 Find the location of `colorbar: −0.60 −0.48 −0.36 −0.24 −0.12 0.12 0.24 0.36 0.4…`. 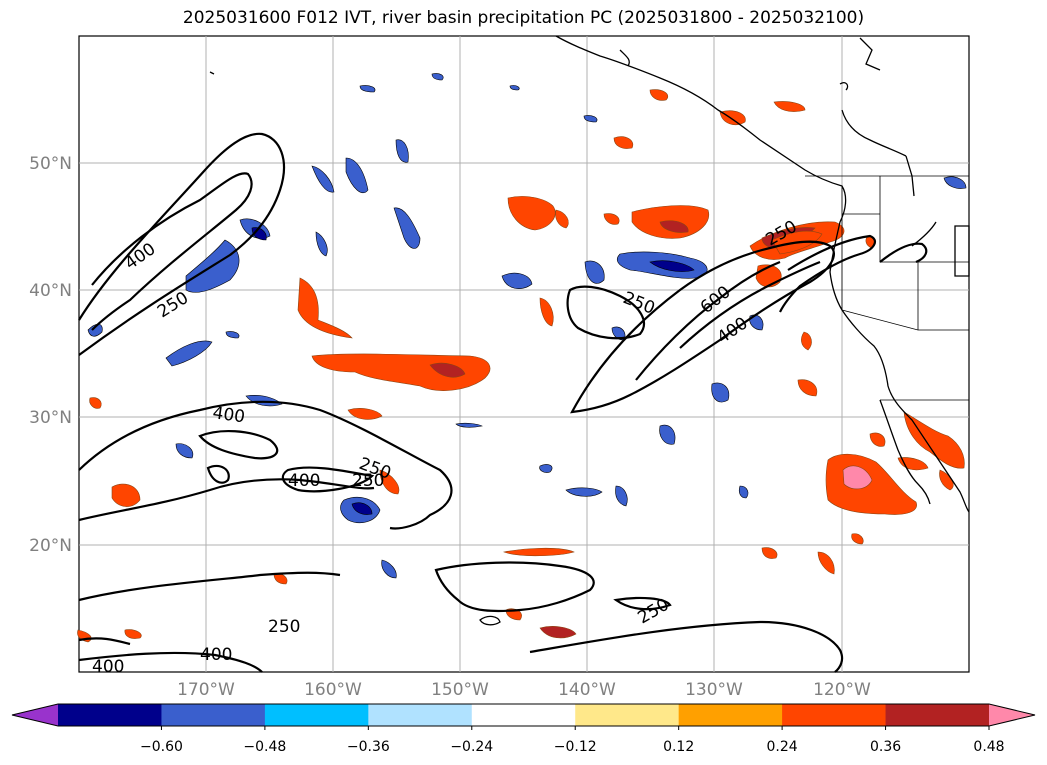

colorbar: −0.60 −0.48 −0.36 −0.24 −0.12 0.12 0.24 0.36 0.4… is located at coordinates (523, 729).